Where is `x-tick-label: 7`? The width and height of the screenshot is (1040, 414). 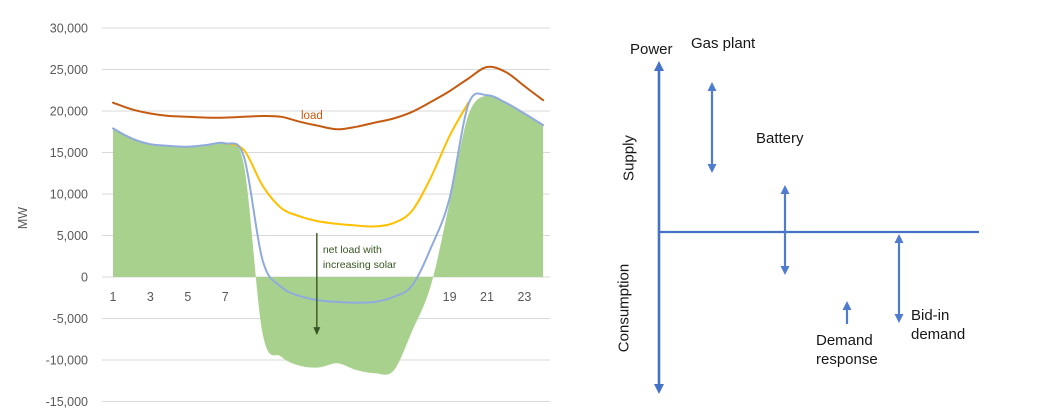
x-tick-label: 7 is located at coordinates (225, 297).